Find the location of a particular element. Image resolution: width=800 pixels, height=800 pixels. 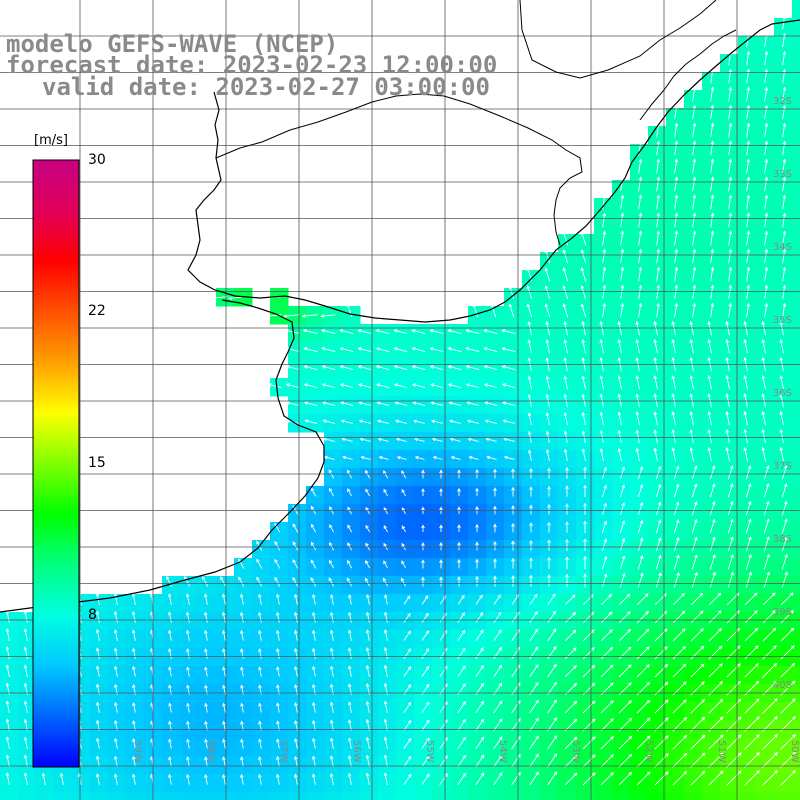

lat-label: 38S is located at coordinates (782, 539).